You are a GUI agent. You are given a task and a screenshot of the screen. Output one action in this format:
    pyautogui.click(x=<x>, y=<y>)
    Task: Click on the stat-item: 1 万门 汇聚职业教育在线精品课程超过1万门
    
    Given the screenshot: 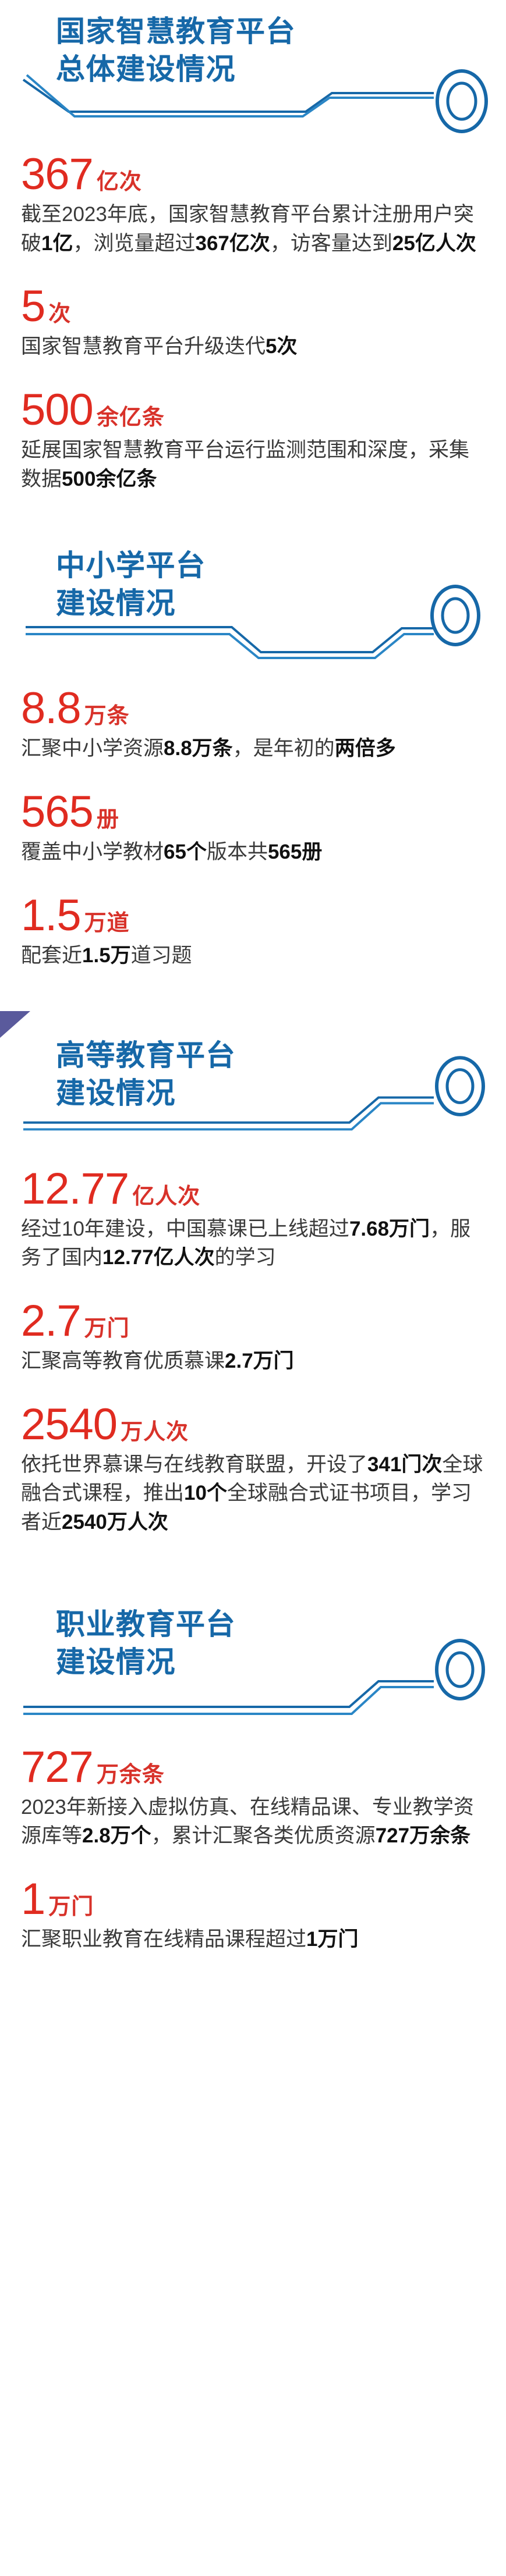 What is the action you would take?
    pyautogui.click(x=253, y=1915)
    